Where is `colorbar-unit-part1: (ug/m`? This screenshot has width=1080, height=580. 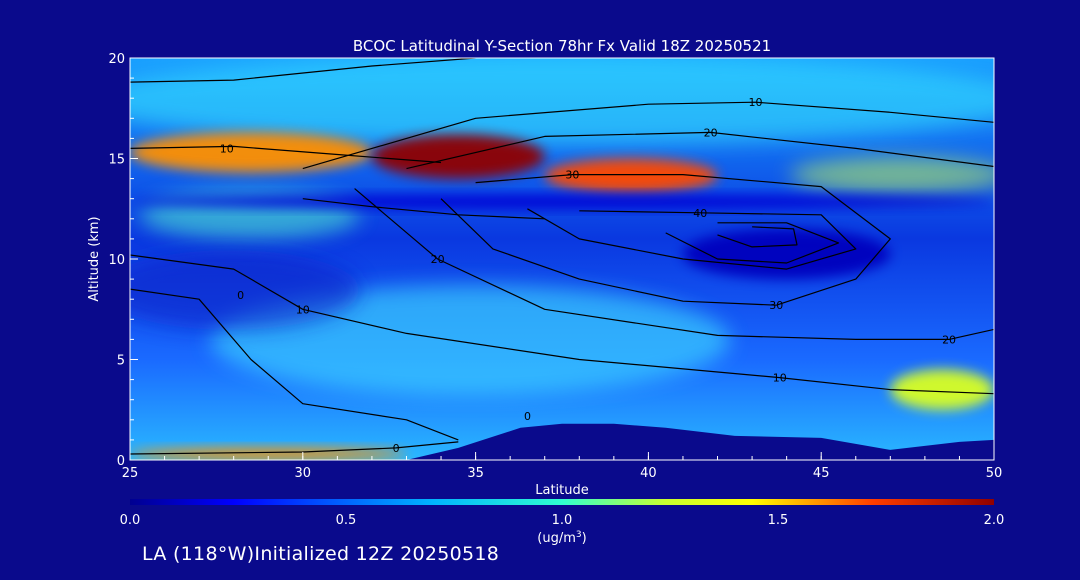
colorbar-unit-part1: (ug/m is located at coordinates (556, 538).